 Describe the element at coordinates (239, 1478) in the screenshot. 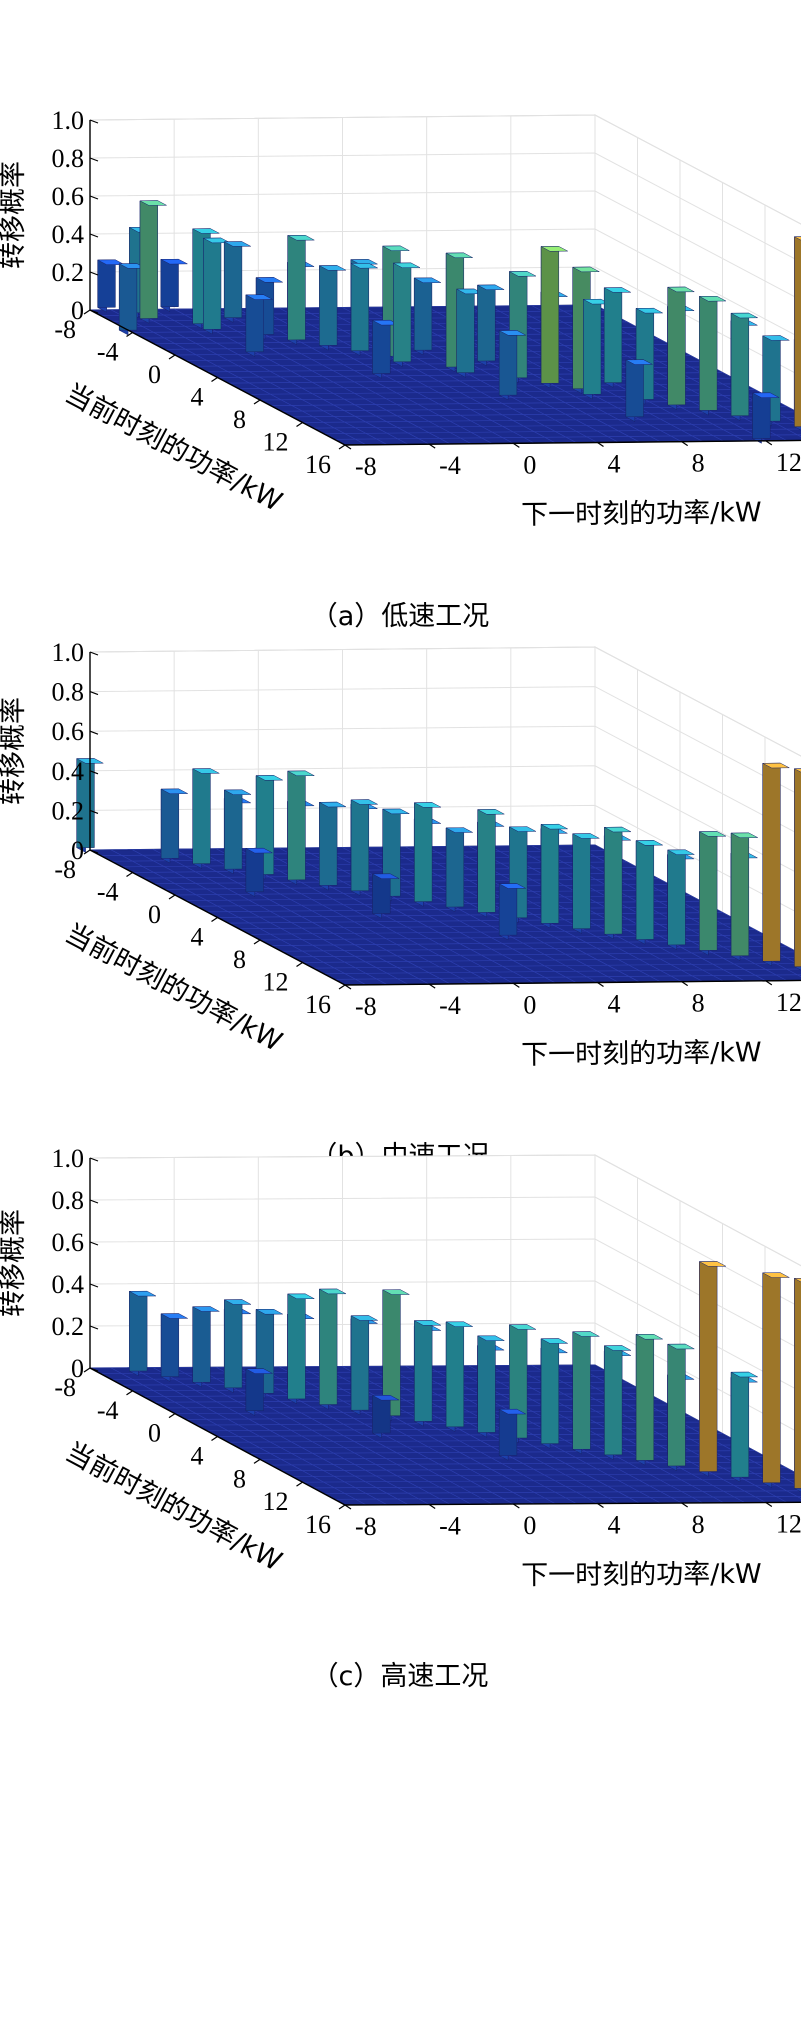

I see `x-tick-label: 8` at that location.